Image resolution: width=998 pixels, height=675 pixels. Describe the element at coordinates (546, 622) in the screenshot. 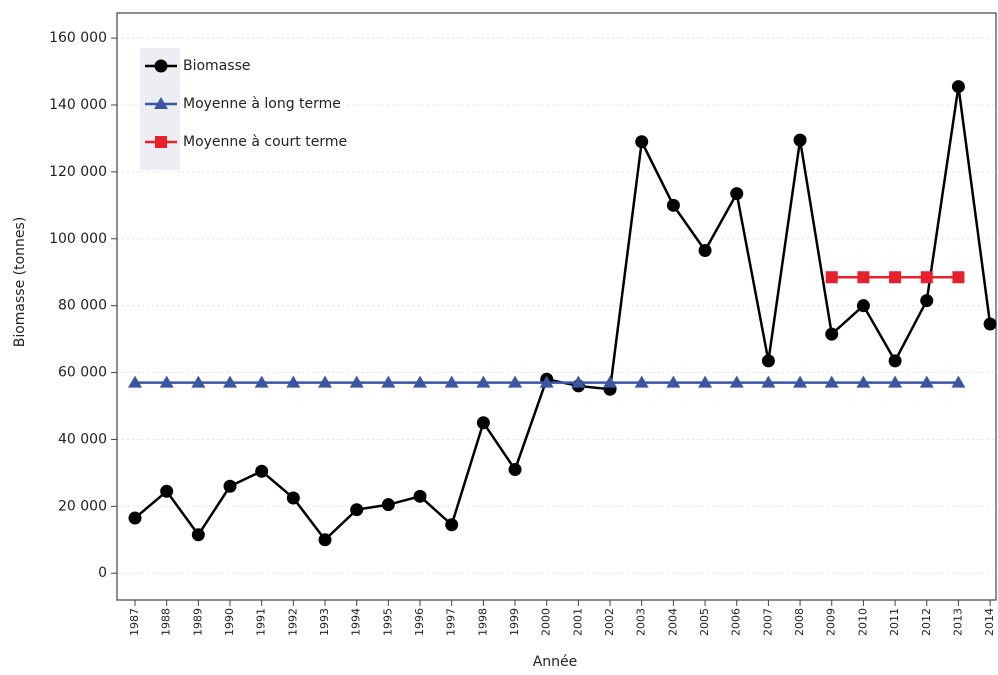

I see `x-tick-label: 2000` at that location.